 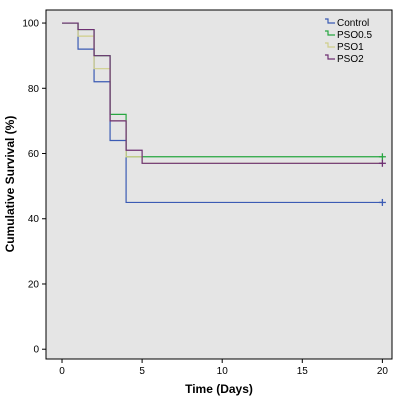 What do you see at coordinates (34, 284) in the screenshot?
I see `y-tick-label: 20` at bounding box center [34, 284].